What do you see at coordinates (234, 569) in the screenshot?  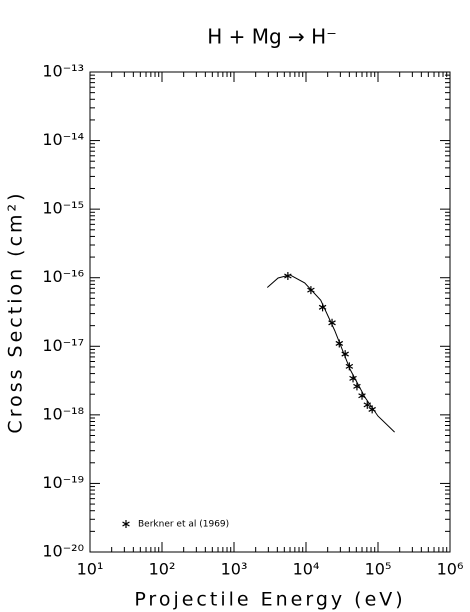 I see `x-tick-label: 10³` at bounding box center [234, 569].